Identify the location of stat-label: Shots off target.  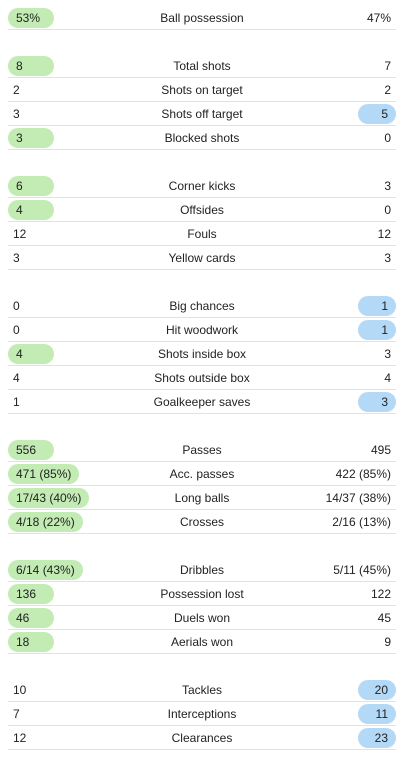
(202, 114).